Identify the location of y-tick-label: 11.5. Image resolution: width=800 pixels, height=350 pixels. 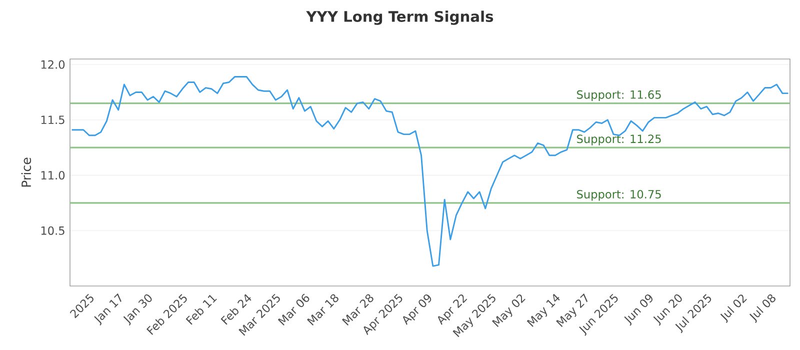
(52, 120).